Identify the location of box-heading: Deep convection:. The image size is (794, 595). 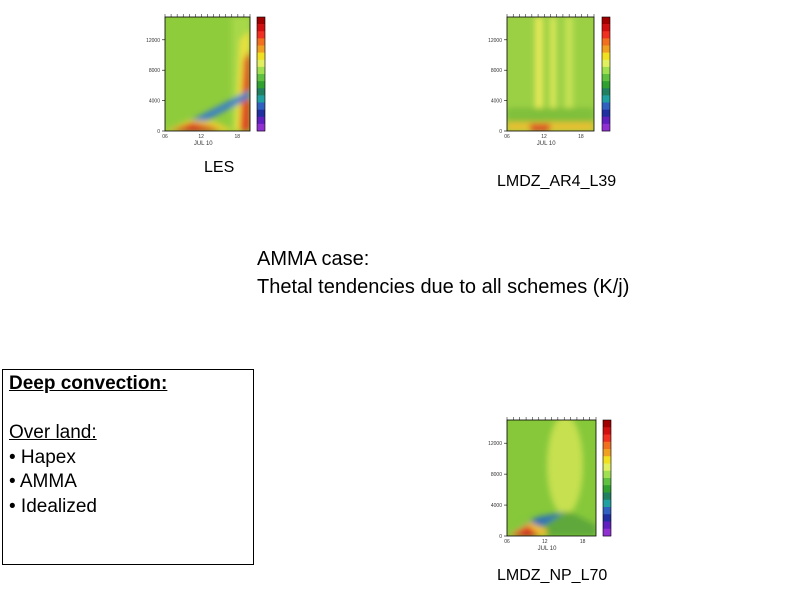
(88, 383).